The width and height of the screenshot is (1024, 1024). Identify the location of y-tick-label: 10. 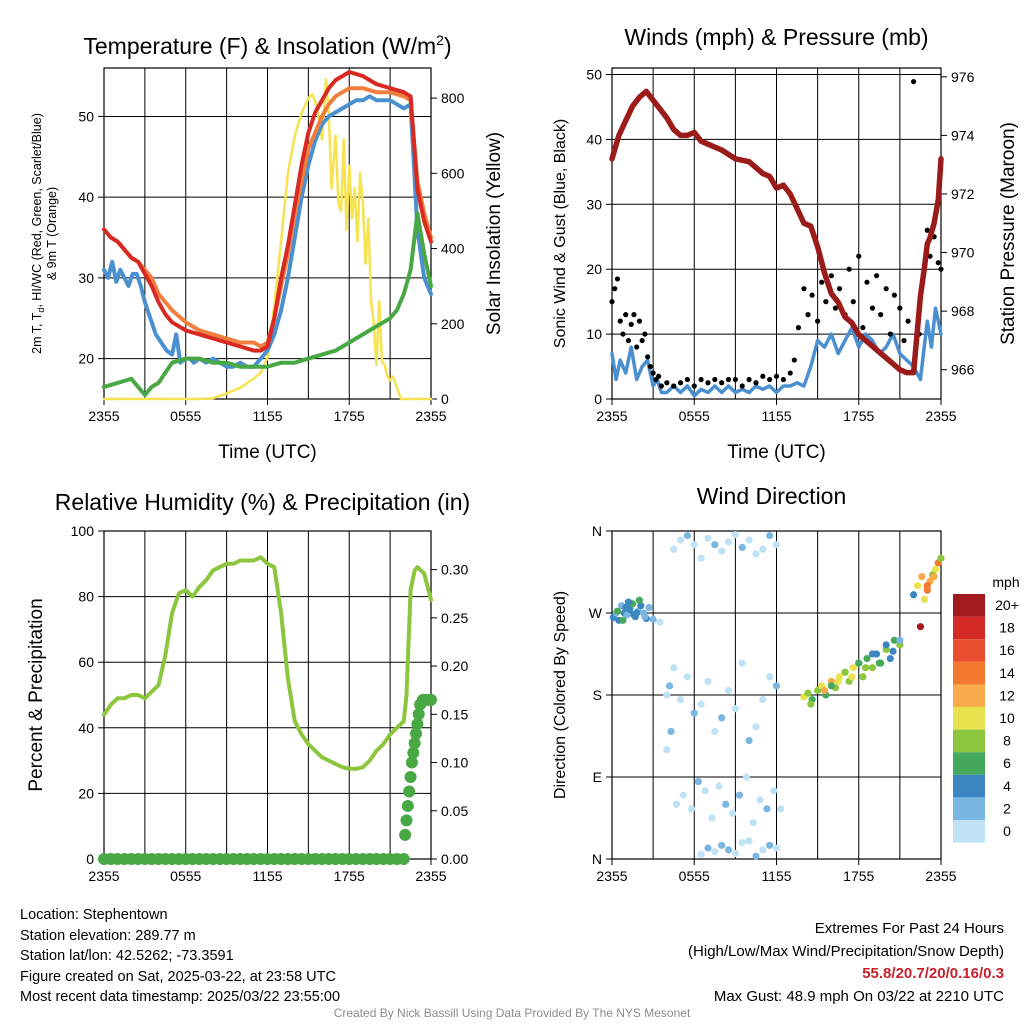
(594, 334).